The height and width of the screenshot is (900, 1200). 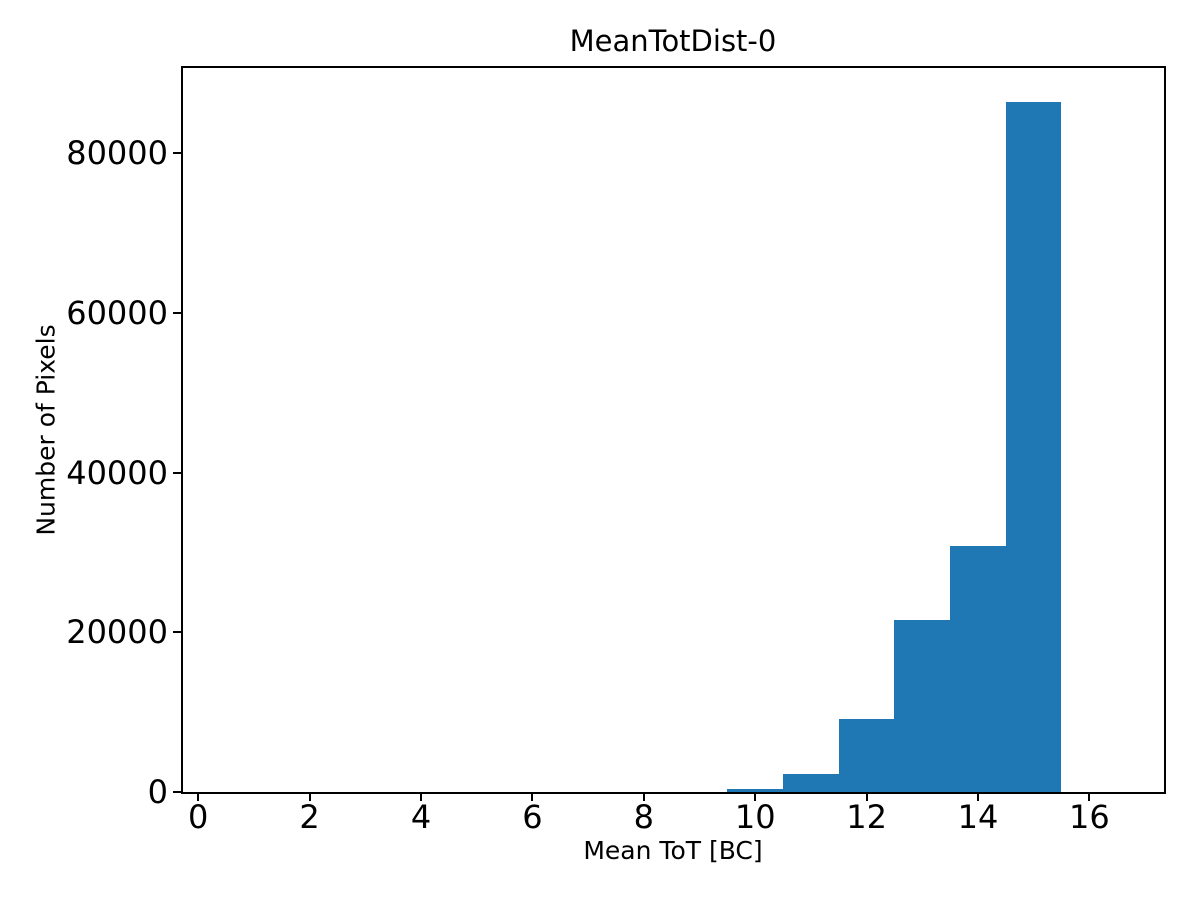 What do you see at coordinates (1089, 817) in the screenshot?
I see `x-tick-label: 16` at bounding box center [1089, 817].